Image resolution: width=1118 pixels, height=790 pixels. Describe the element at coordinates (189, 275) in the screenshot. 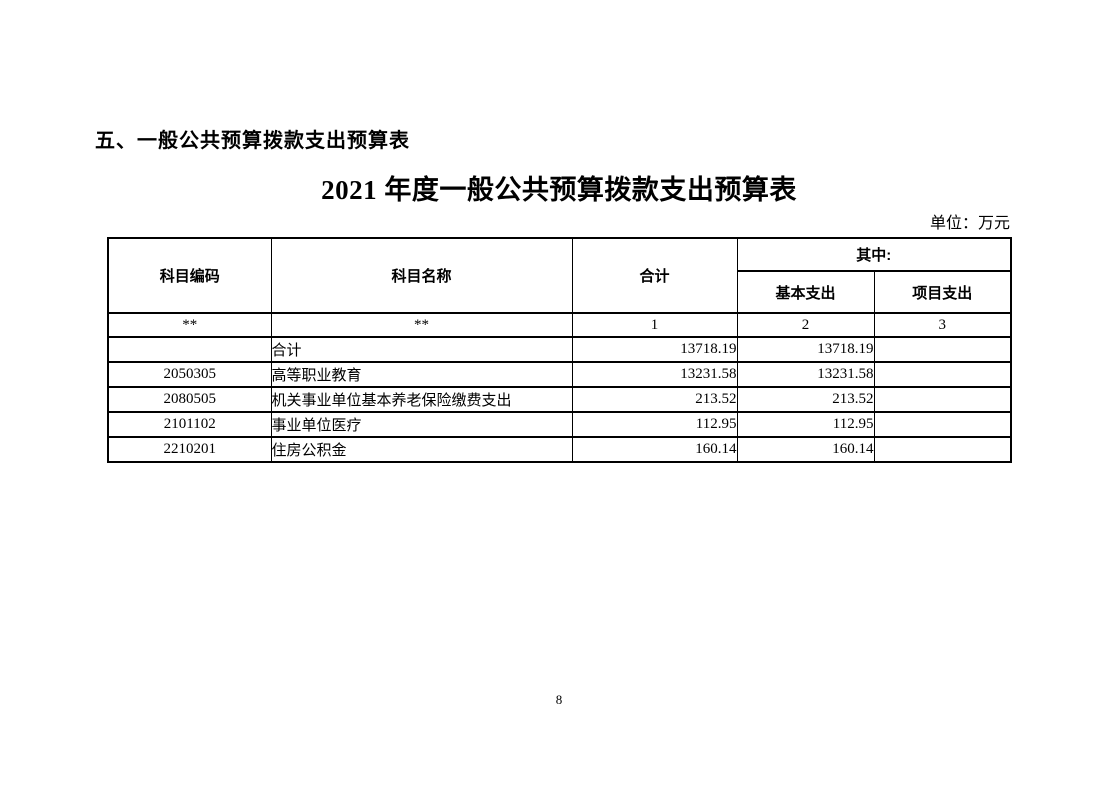

I see `col-header-code: 科目编码` at that location.